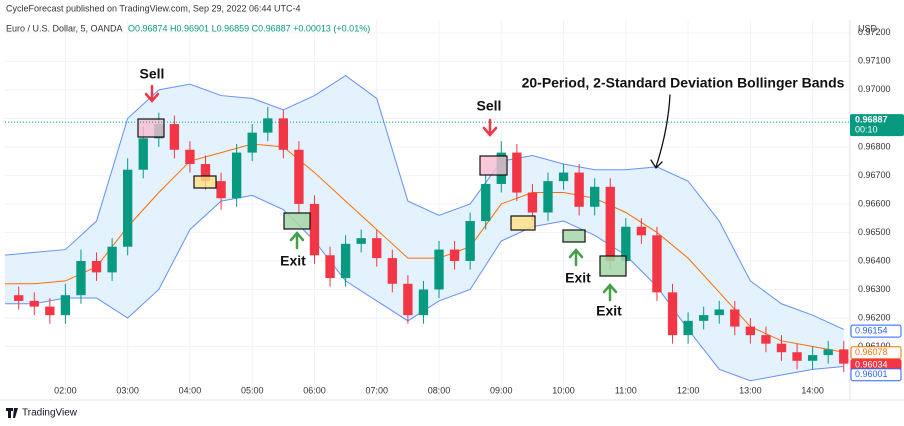  What do you see at coordinates (64, 28) in the screenshot?
I see `symbol: Euro / U.S. Dollar, 5, OANDA` at bounding box center [64, 28].